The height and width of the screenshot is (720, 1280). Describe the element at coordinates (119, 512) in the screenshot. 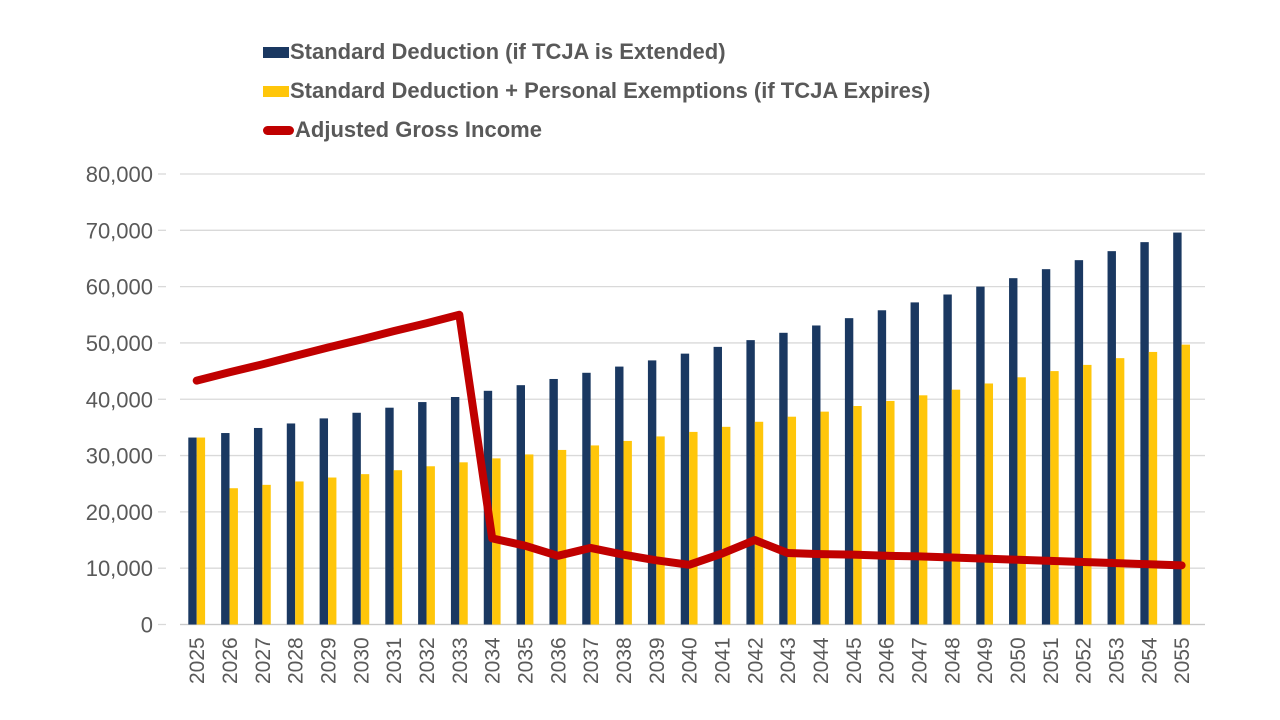

I see `y-axis-label: 20,000` at that location.